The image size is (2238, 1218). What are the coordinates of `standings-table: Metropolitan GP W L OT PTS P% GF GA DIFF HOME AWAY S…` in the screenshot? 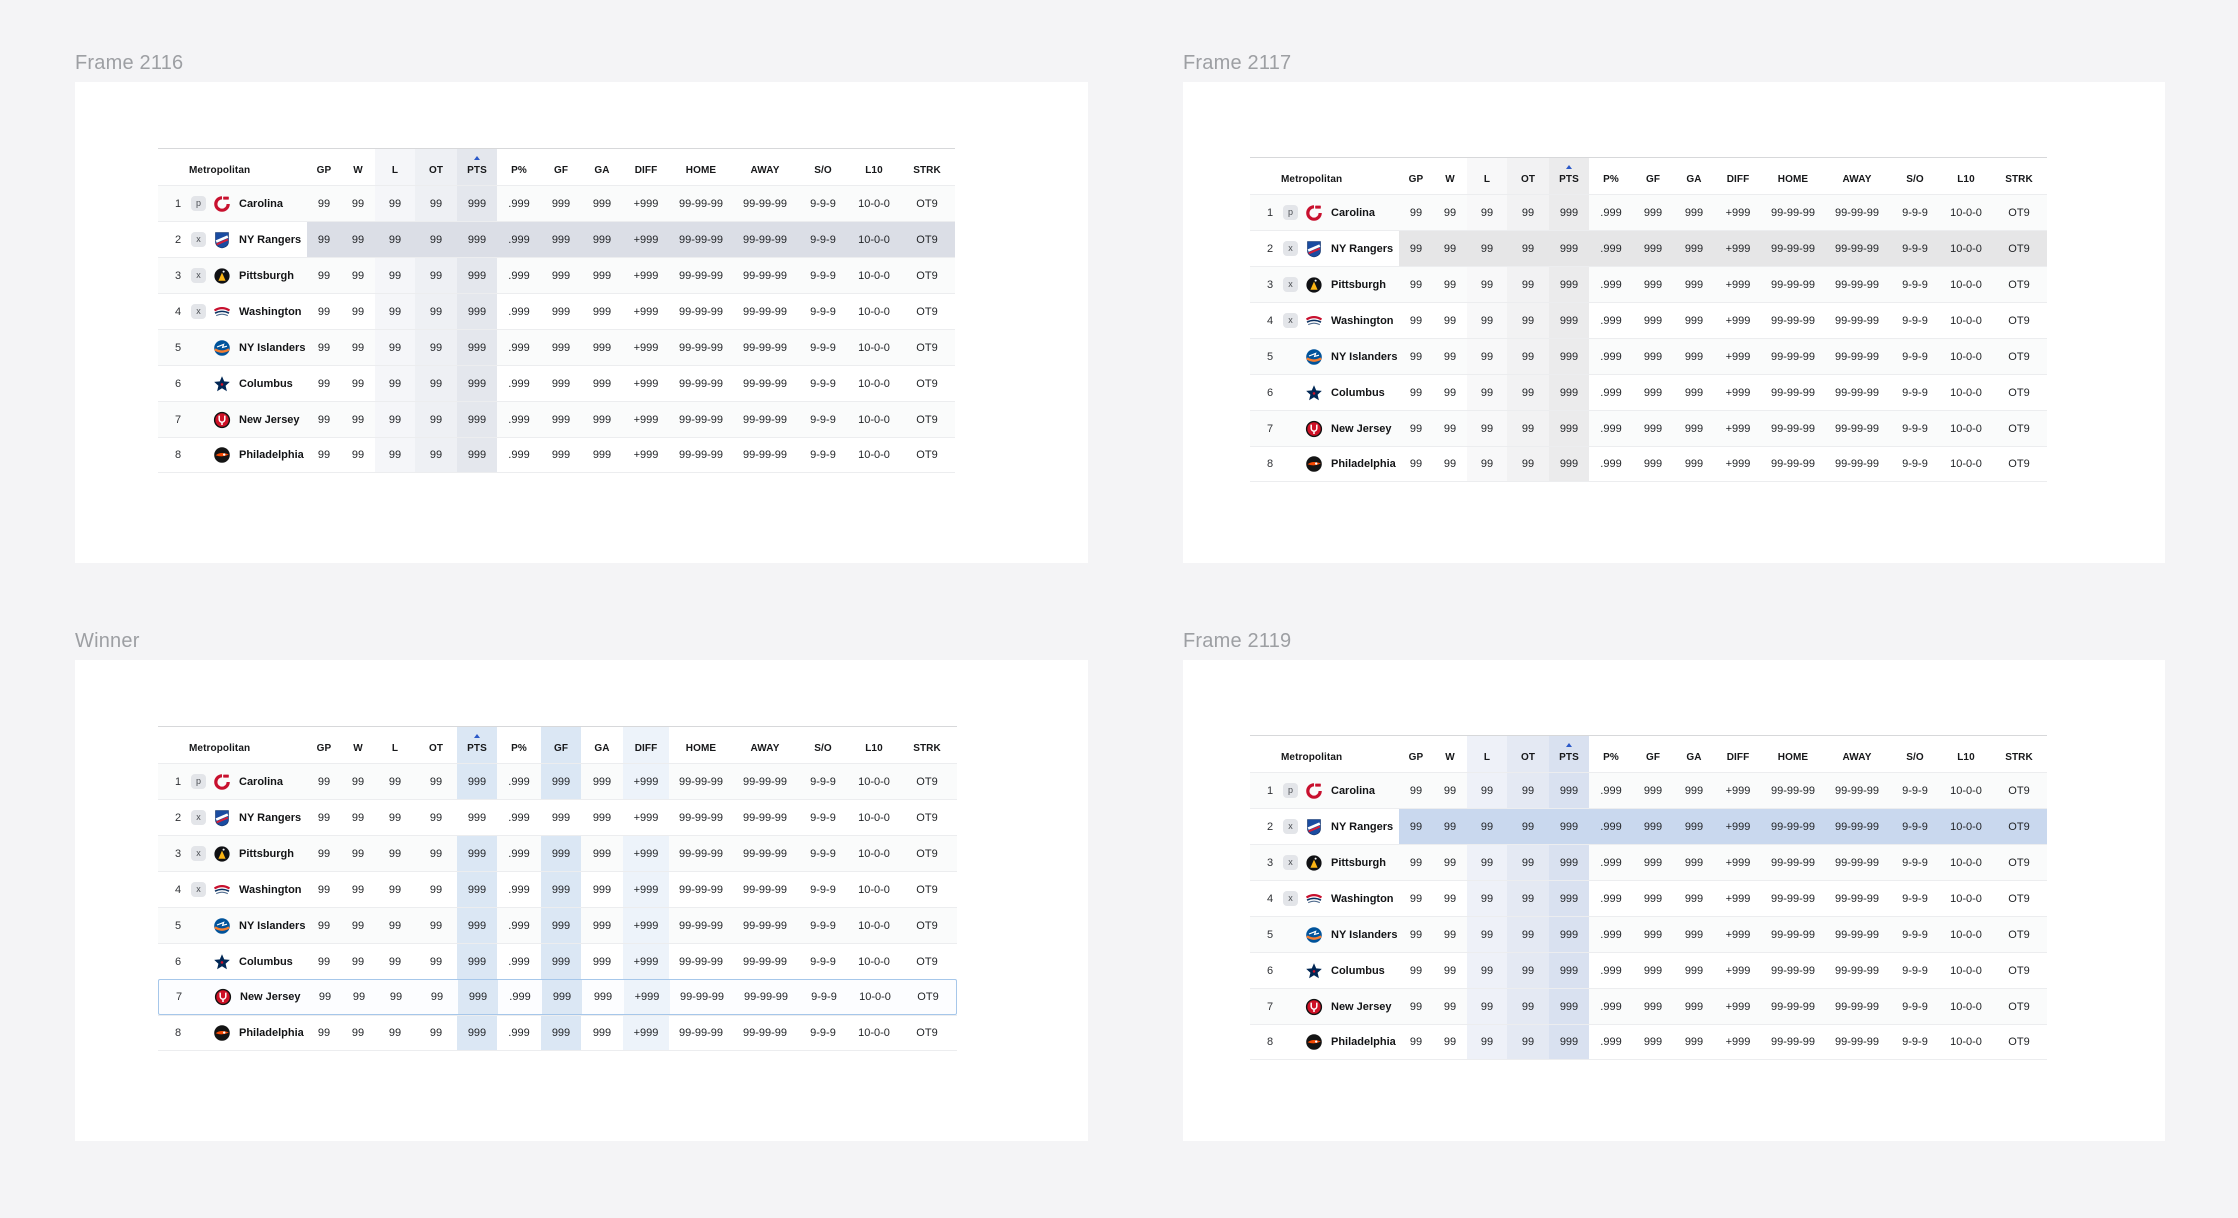 It's located at (1648, 897).